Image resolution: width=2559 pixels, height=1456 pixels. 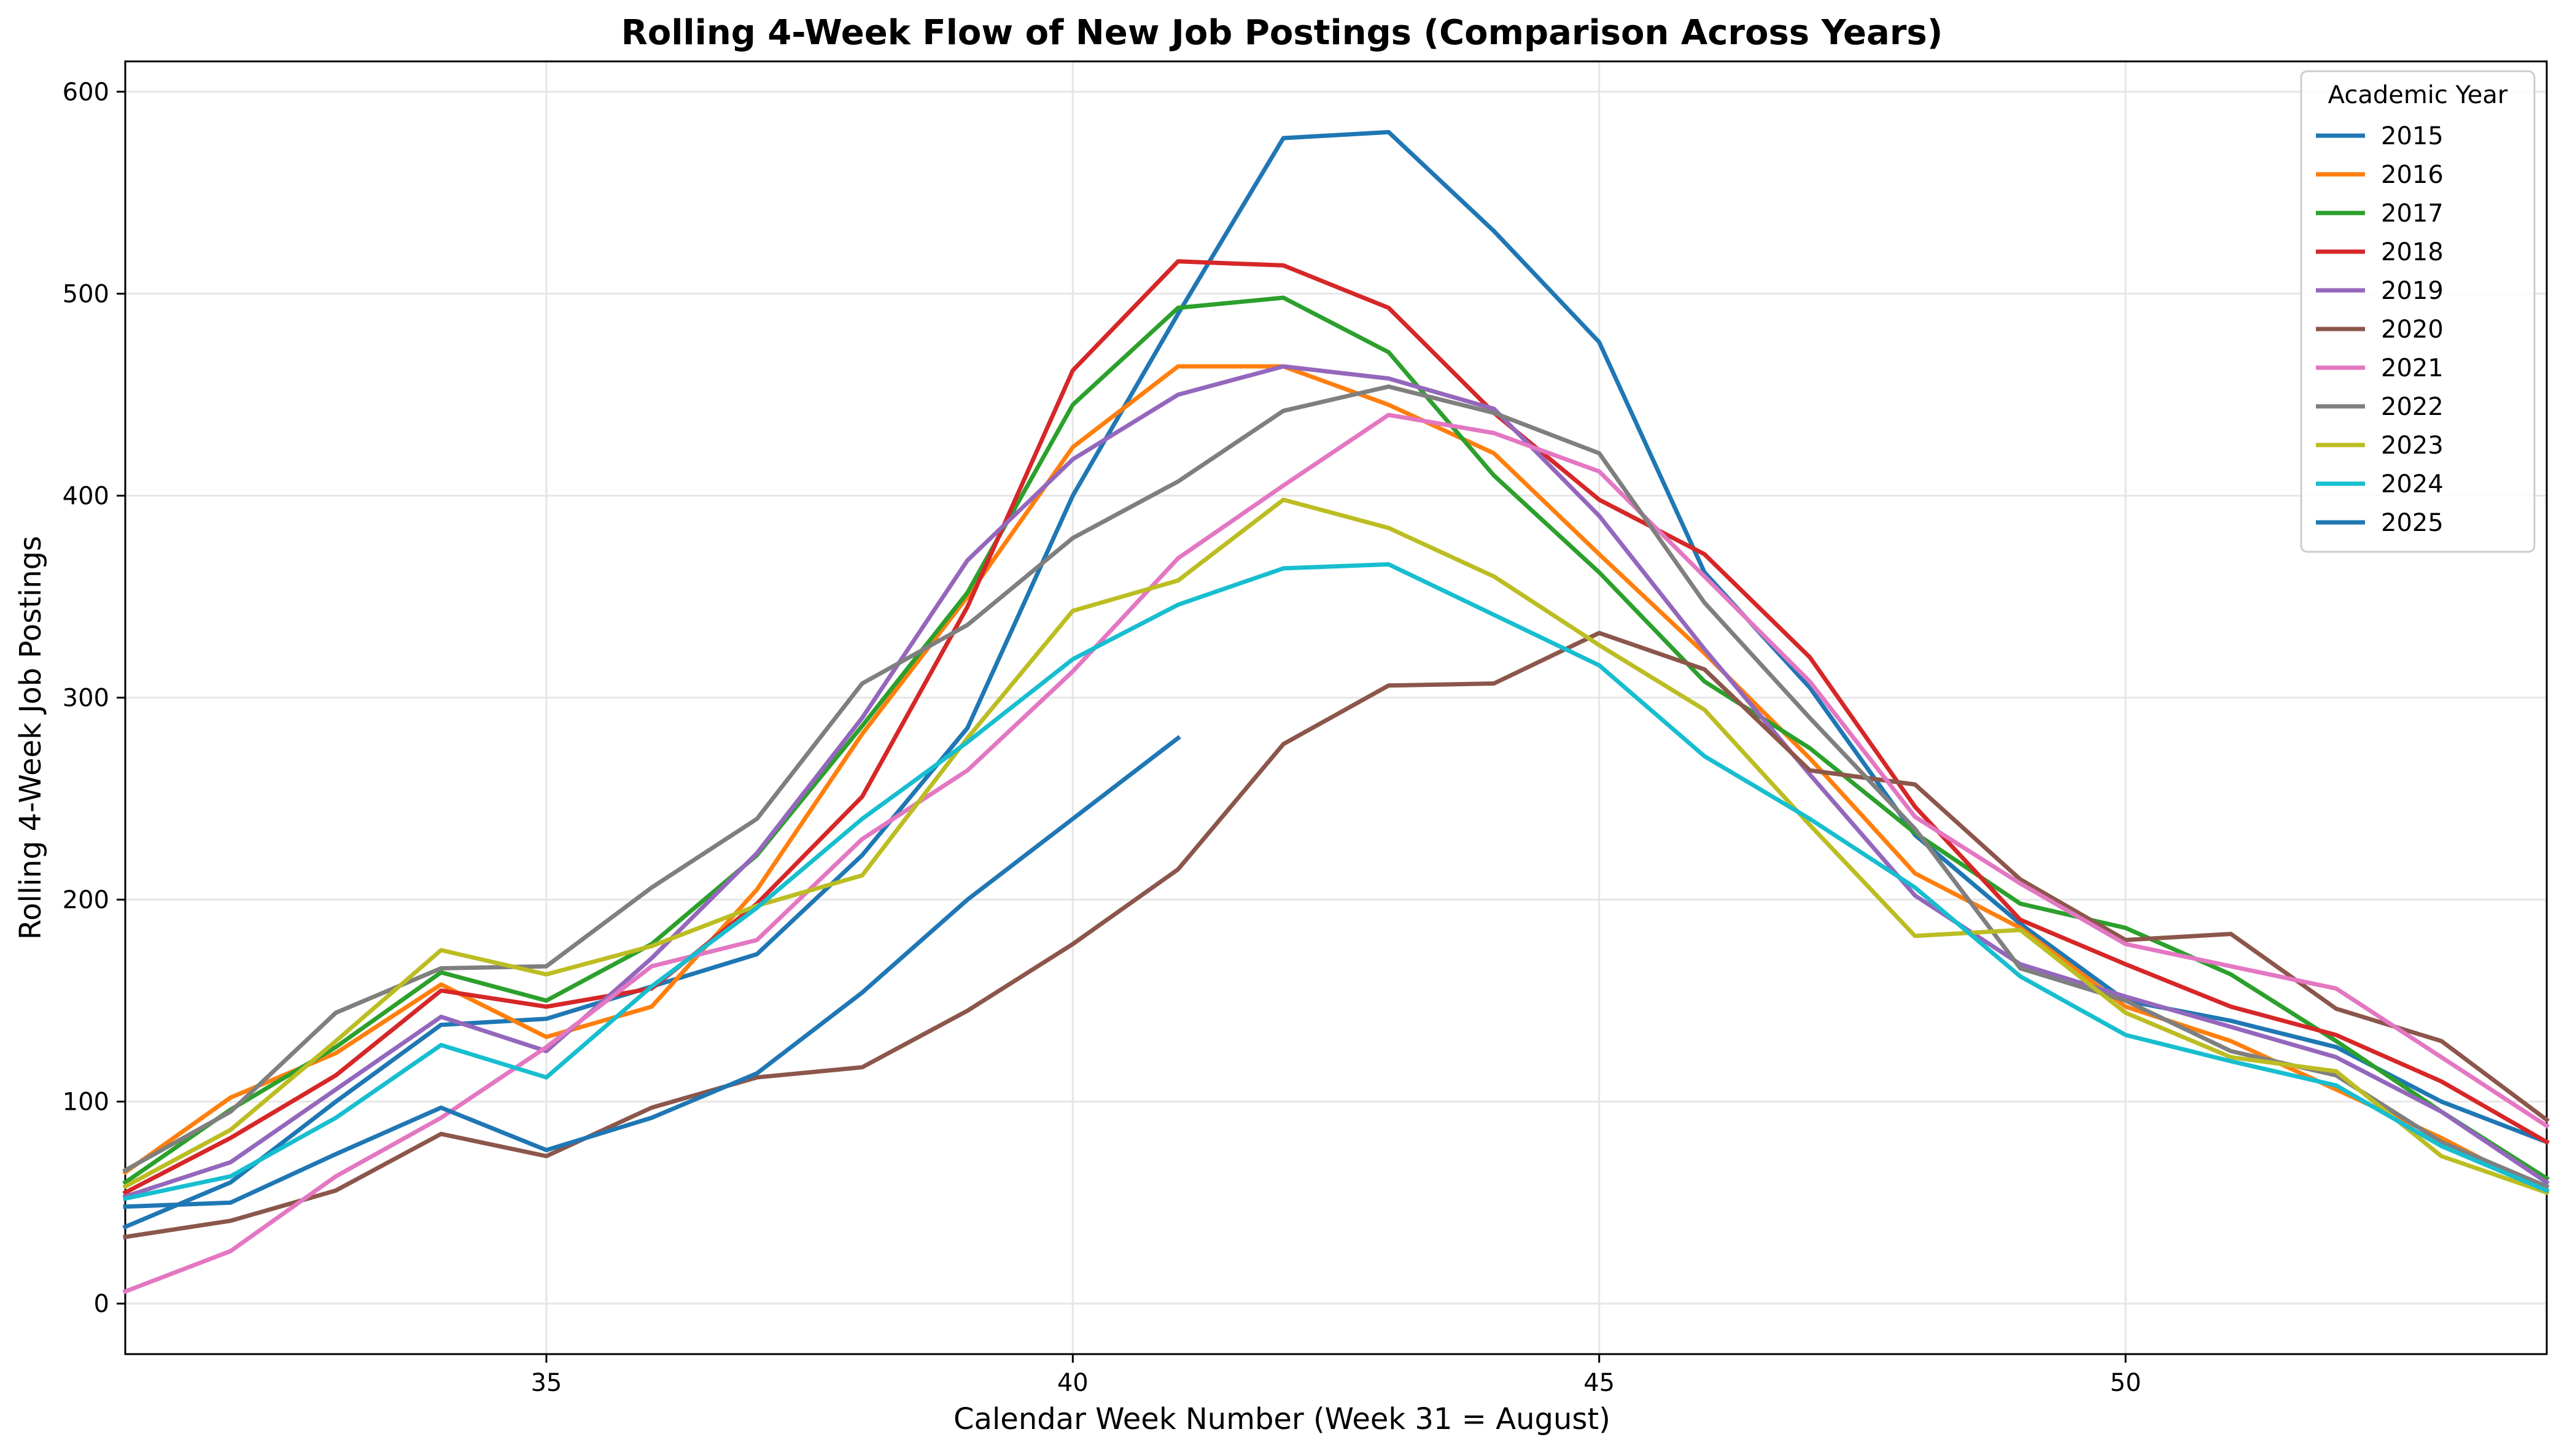 What do you see at coordinates (2412, 330) in the screenshot?
I see `legend-label: 2020` at bounding box center [2412, 330].